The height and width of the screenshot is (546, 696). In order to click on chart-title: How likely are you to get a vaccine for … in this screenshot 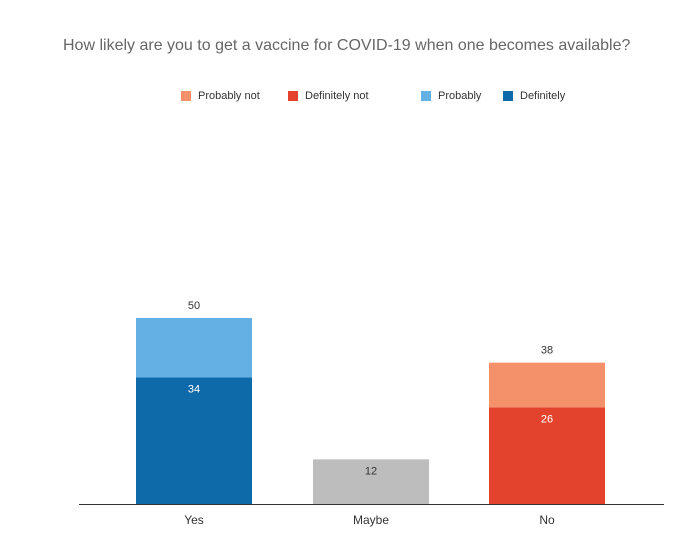, I will do `click(347, 45)`.